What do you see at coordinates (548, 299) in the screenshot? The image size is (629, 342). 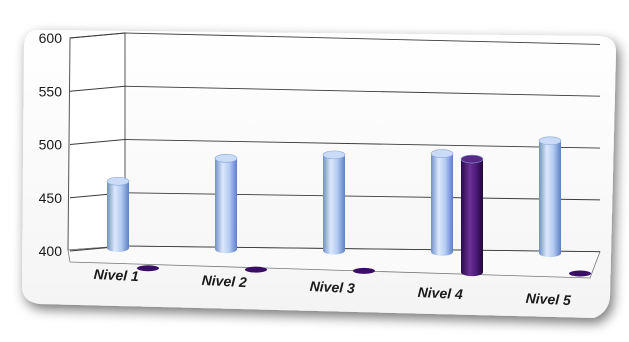 I see `x-tick-label: Nivel 5` at bounding box center [548, 299].